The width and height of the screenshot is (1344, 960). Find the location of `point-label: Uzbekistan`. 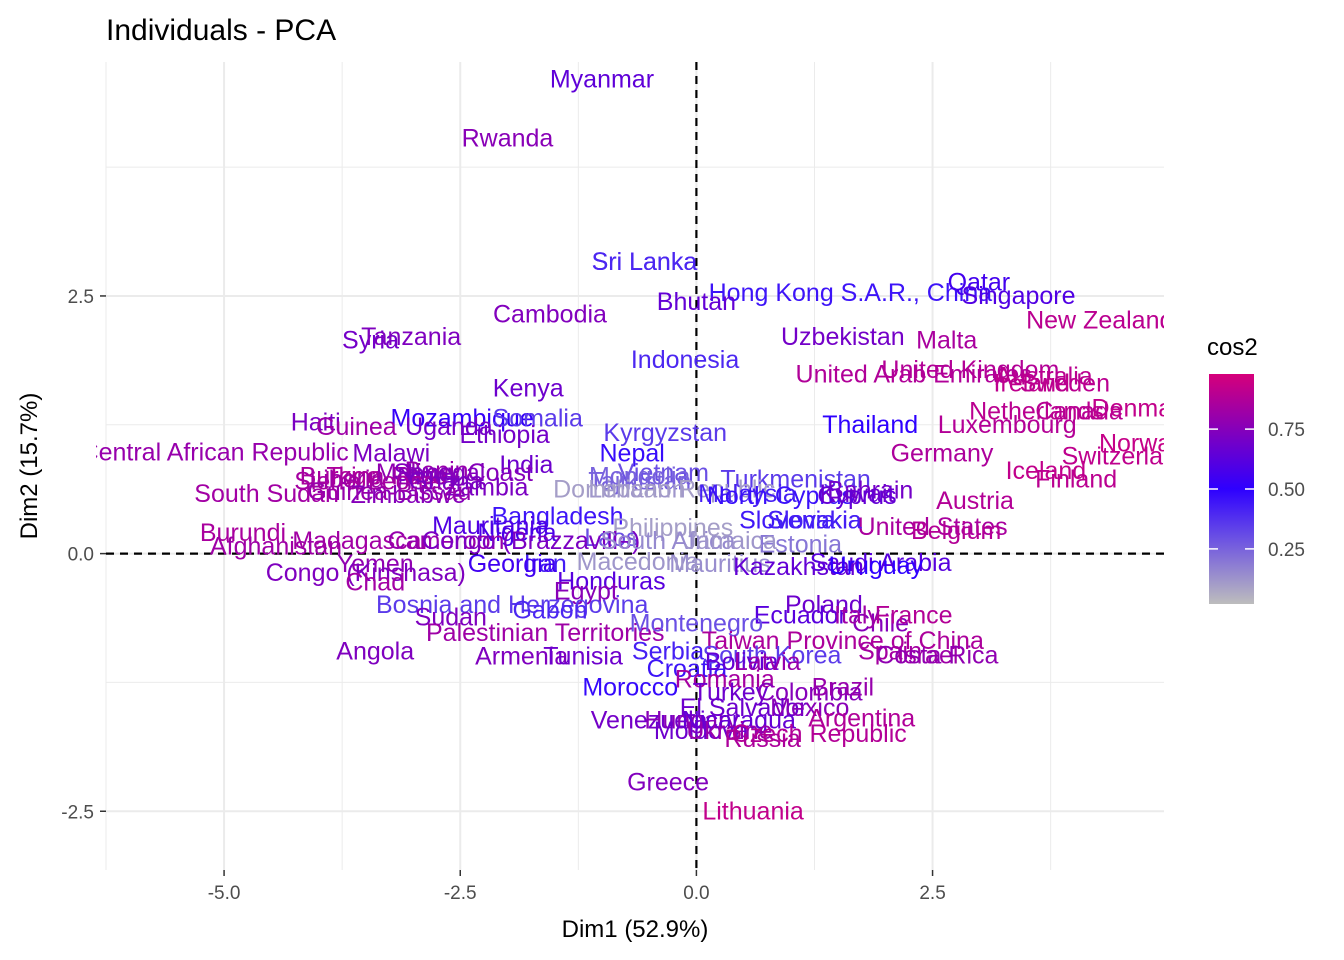

point-label: Uzbekistan is located at coordinates (843, 337).